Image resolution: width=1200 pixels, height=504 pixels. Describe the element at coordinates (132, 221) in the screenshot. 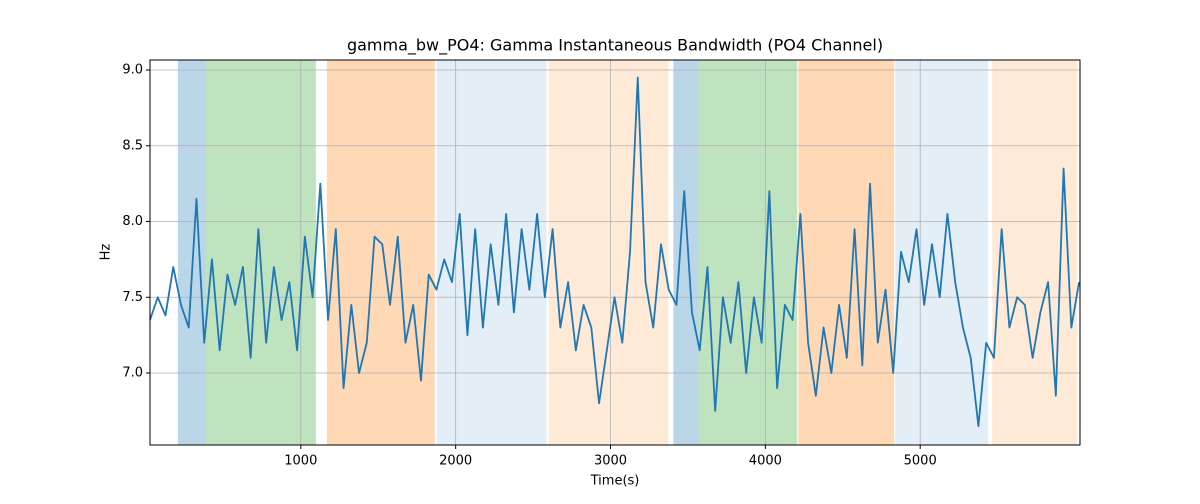

I see `y-tick-label: 8.0` at that location.